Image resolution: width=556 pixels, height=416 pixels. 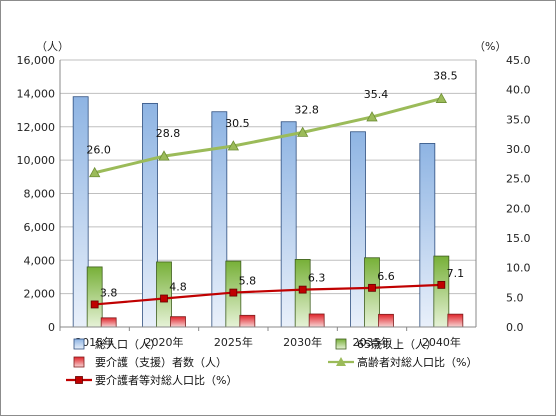 I want to click on y-right-tick-label: 45.0, so click(x=518, y=60).